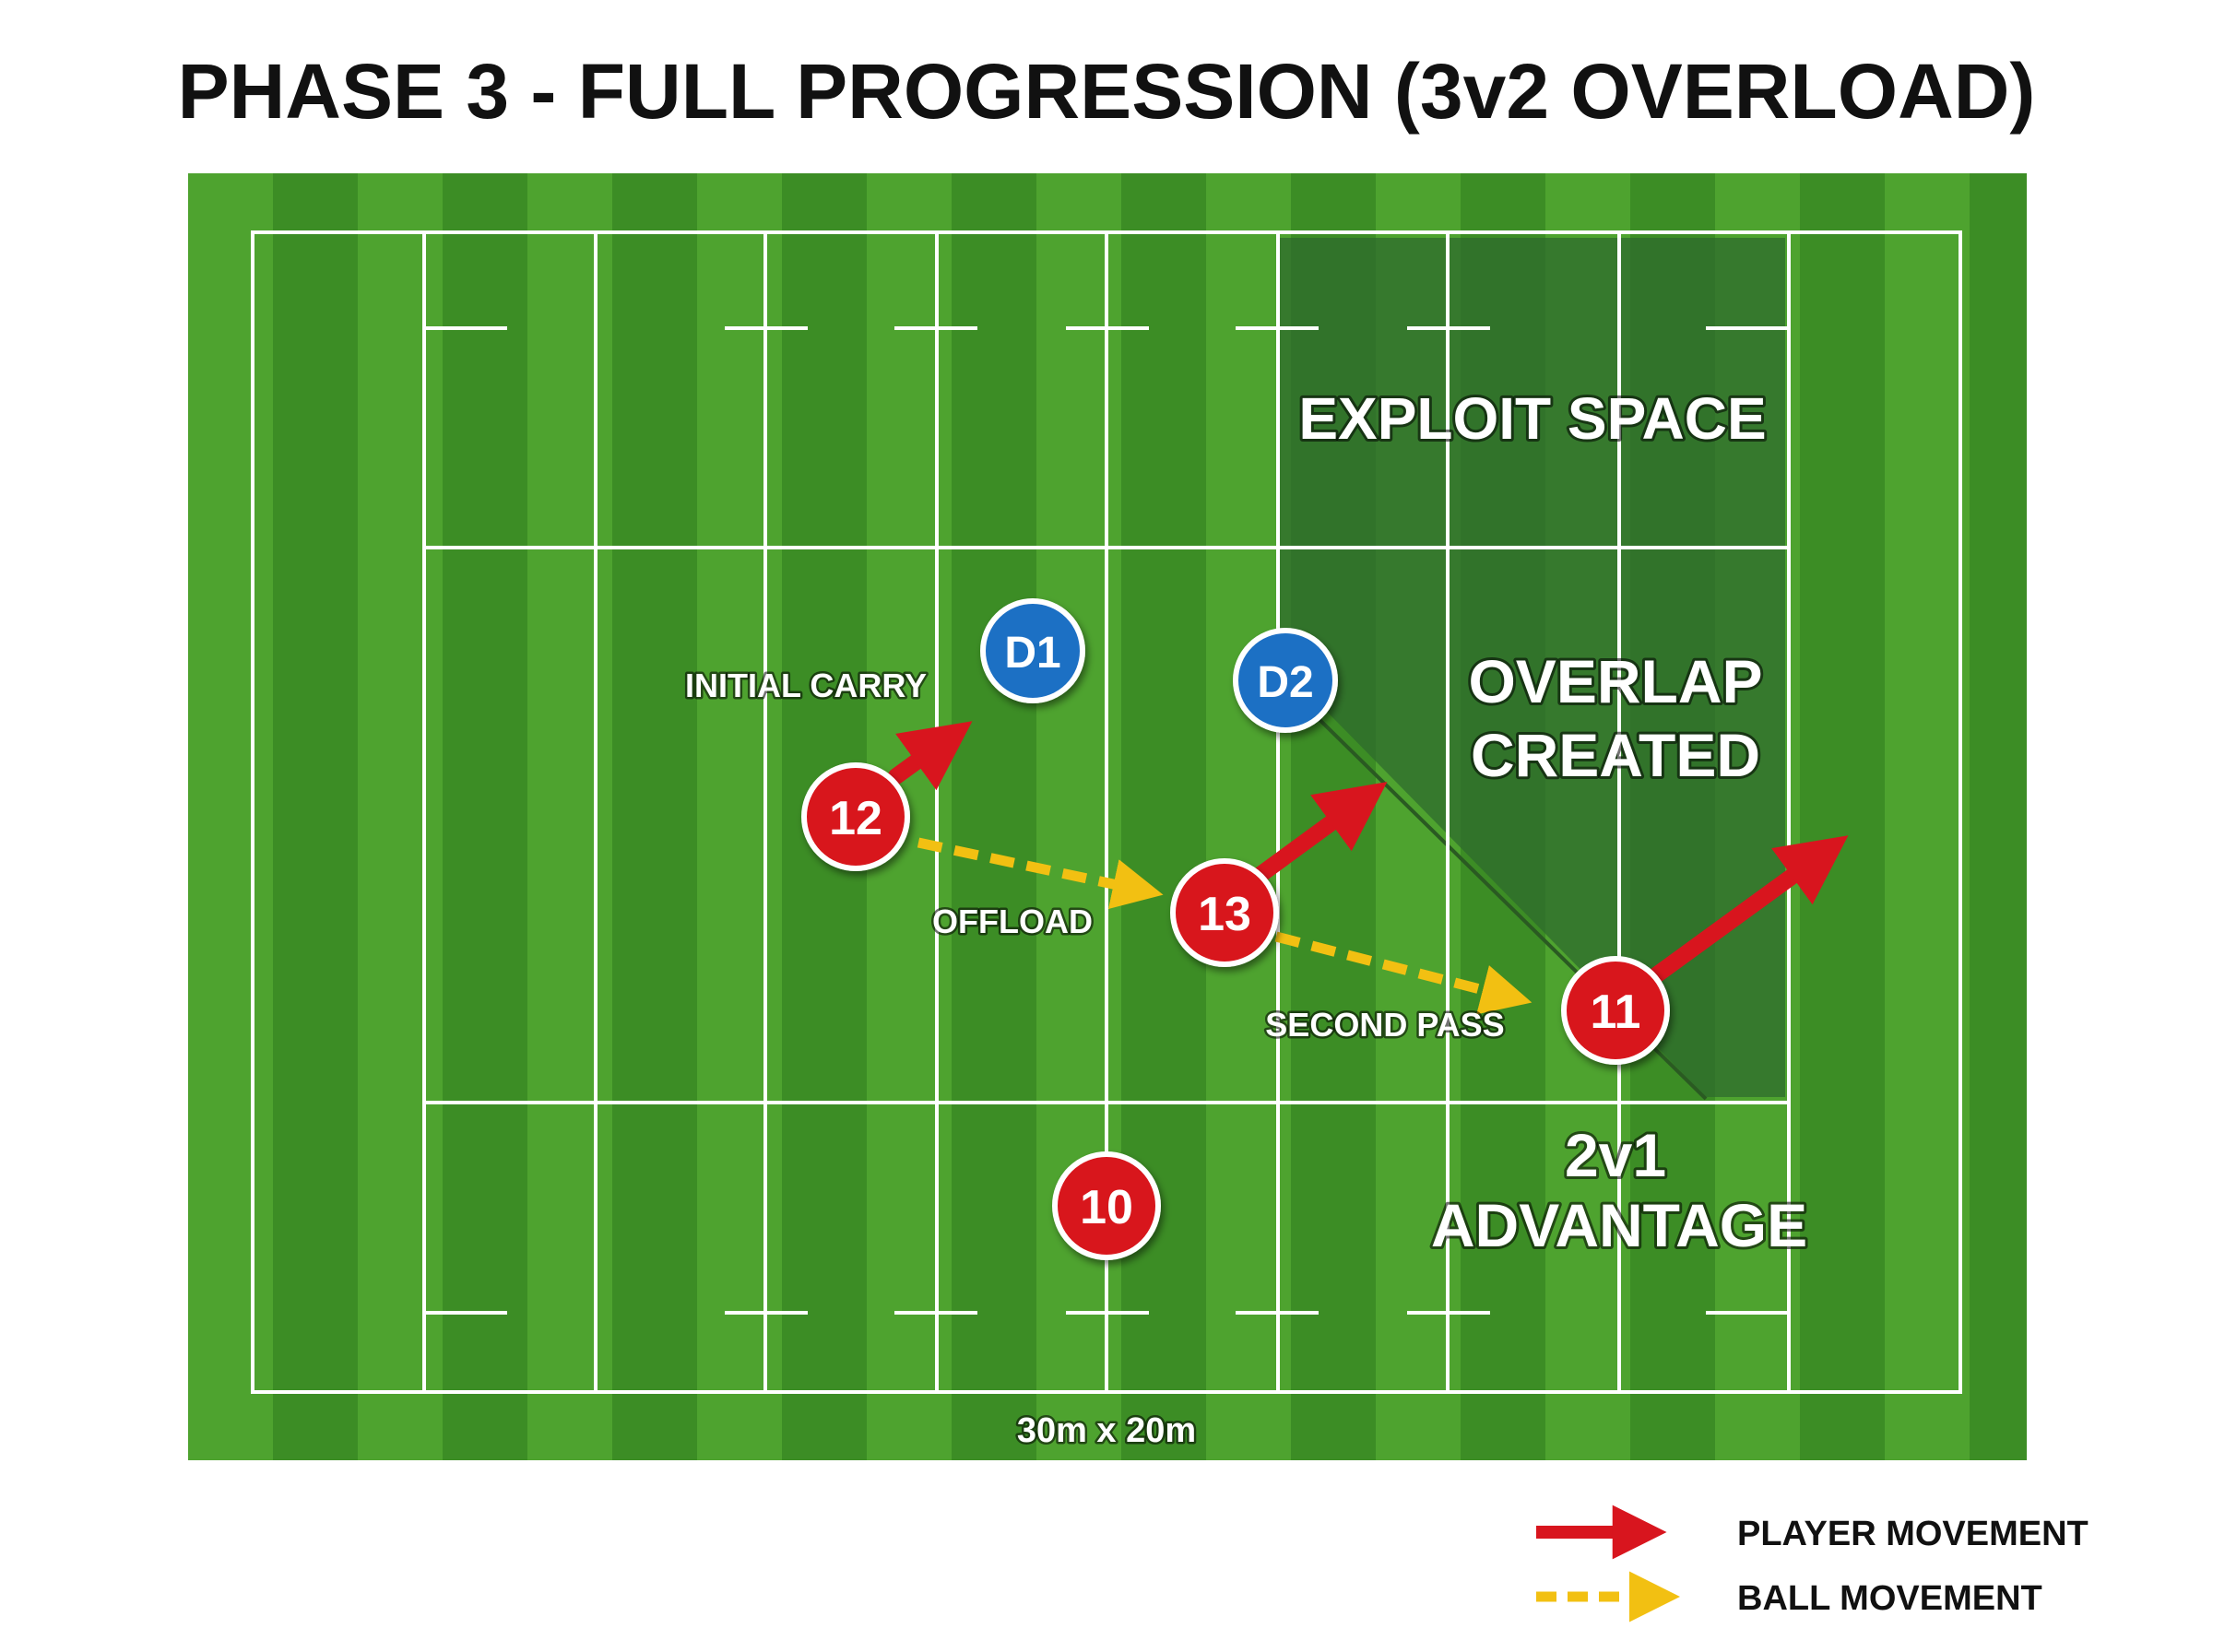 The width and height of the screenshot is (2213, 1652). I want to click on offload-label: OFFLOAD, so click(1012, 921).